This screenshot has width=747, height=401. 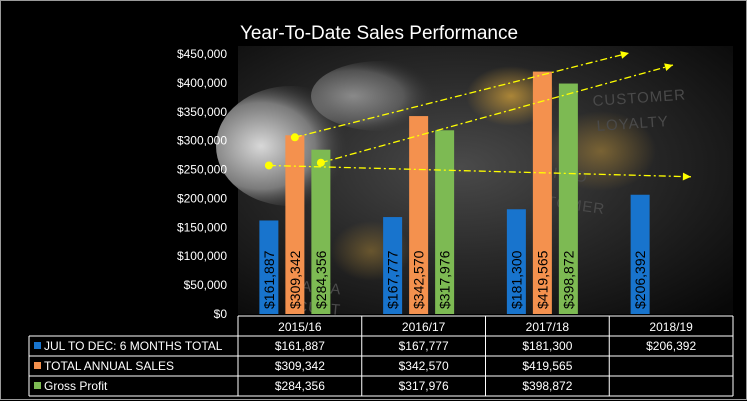 What do you see at coordinates (568, 279) in the screenshot?
I see `data-label: $398,872` at bounding box center [568, 279].